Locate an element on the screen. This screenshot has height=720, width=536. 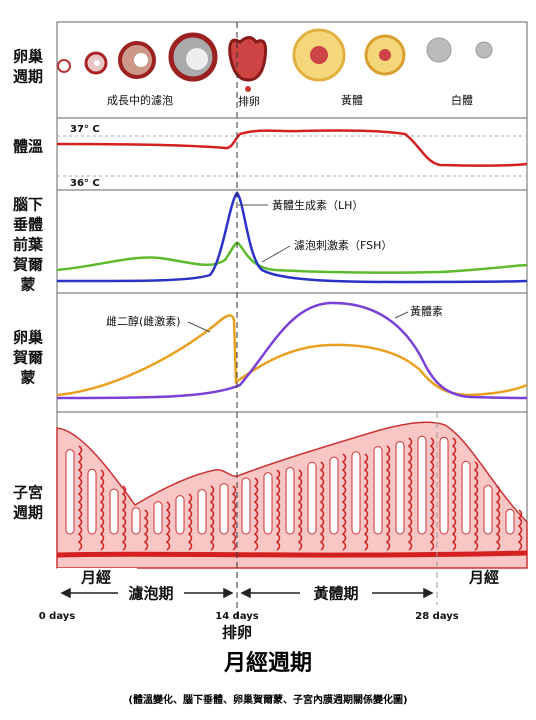
subtitle: (體溫變化、腦下垂體、卵巢賀爾蒙、子宮內膜週期關係變化圖) is located at coordinates (267, 699).